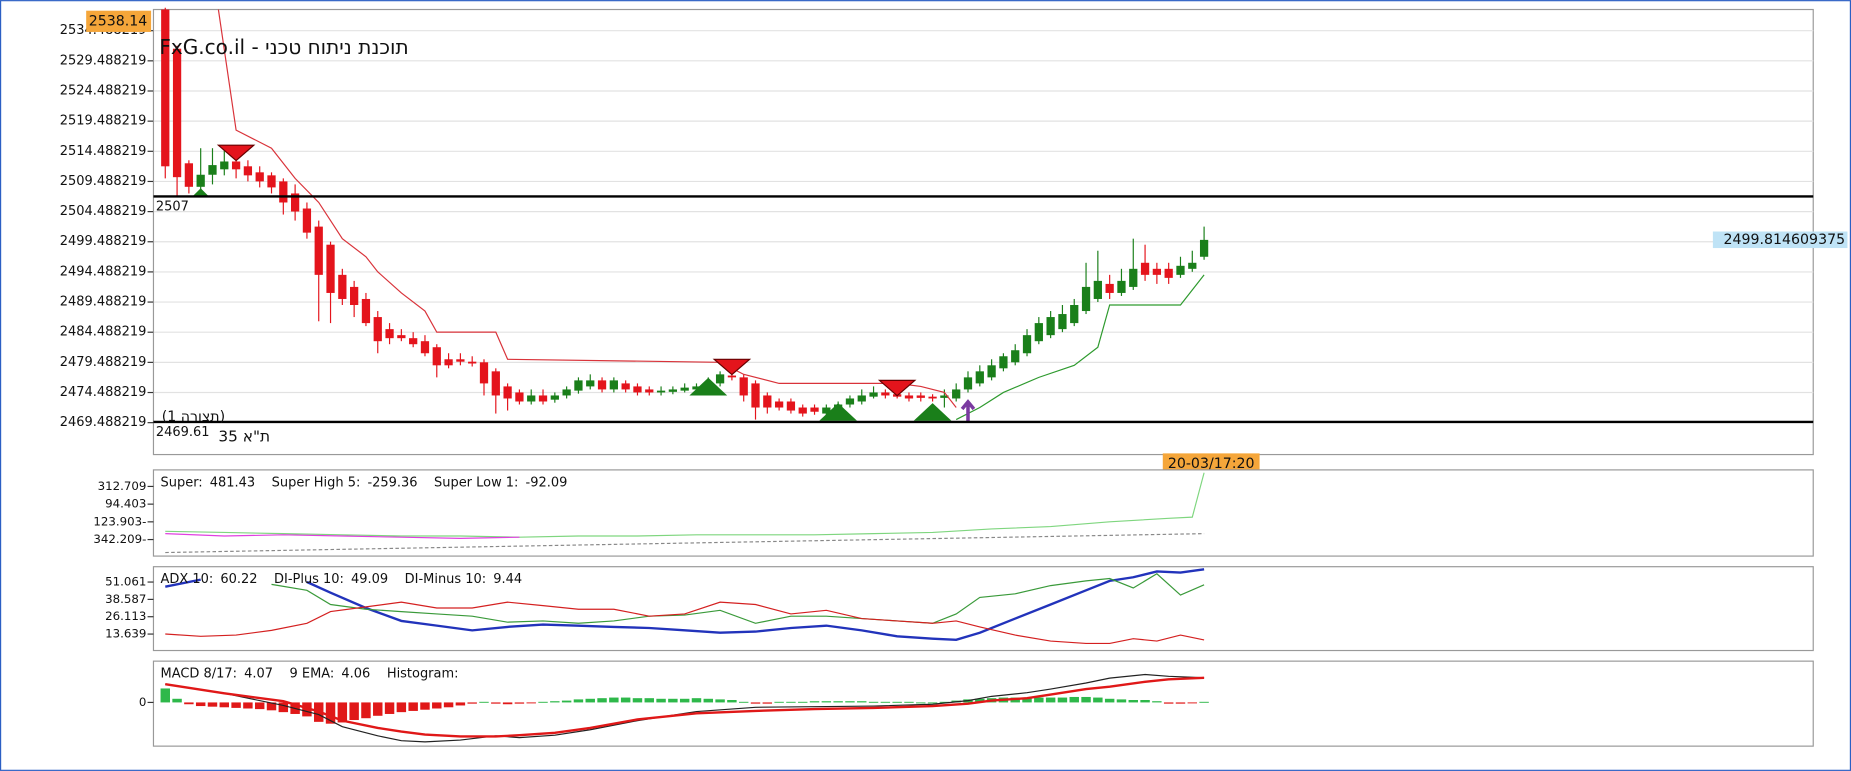 The image size is (1851, 771). Describe the element at coordinates (103, 422) in the screenshot. I see `y-tick-label: 2469.488219` at that location.